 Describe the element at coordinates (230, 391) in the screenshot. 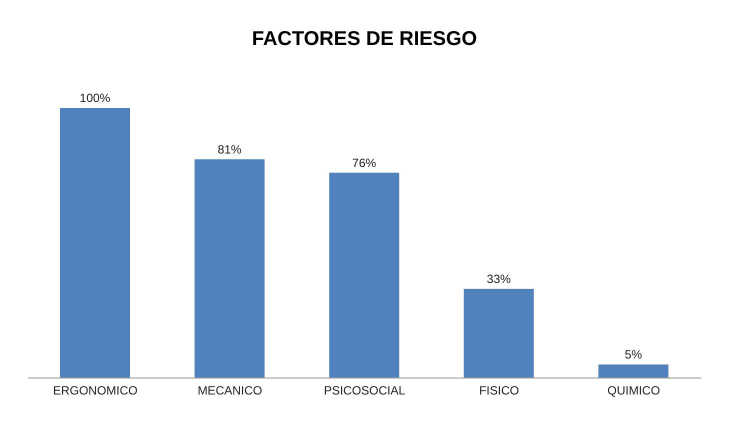

I see `x-tick-label: MECANICO` at that location.